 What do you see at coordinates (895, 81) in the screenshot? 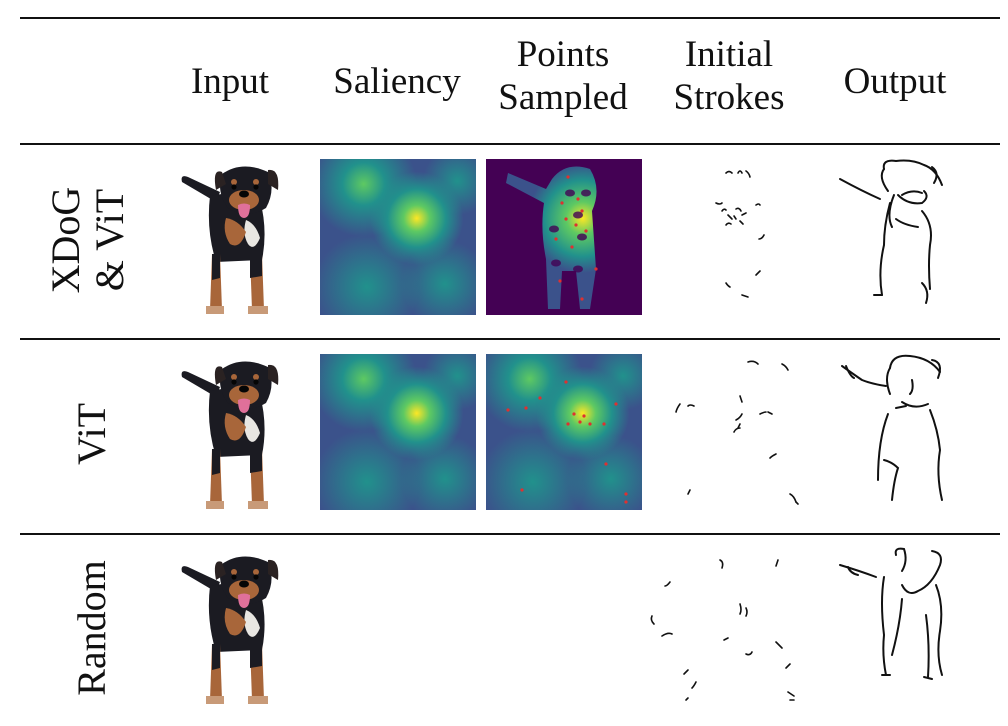
I see `column-header-output: Output` at bounding box center [895, 81].